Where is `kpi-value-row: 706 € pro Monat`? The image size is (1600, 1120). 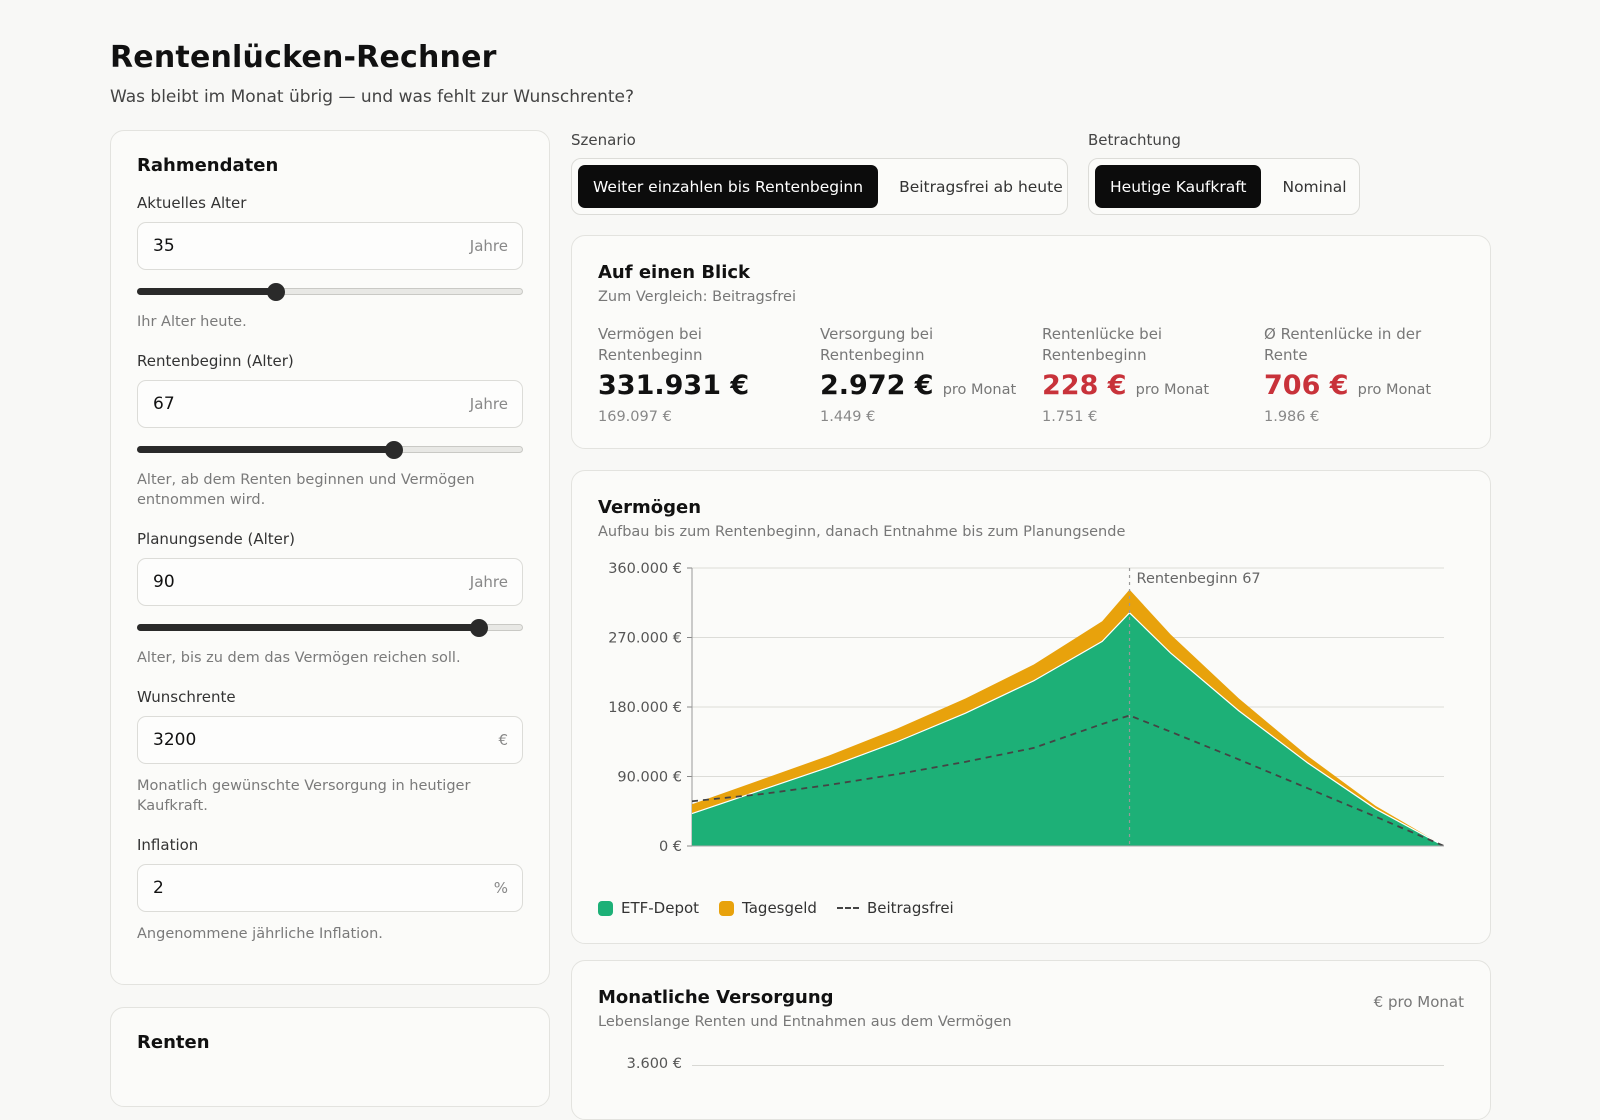
kpi-value-row: 706 € pro Monat is located at coordinates (1364, 385).